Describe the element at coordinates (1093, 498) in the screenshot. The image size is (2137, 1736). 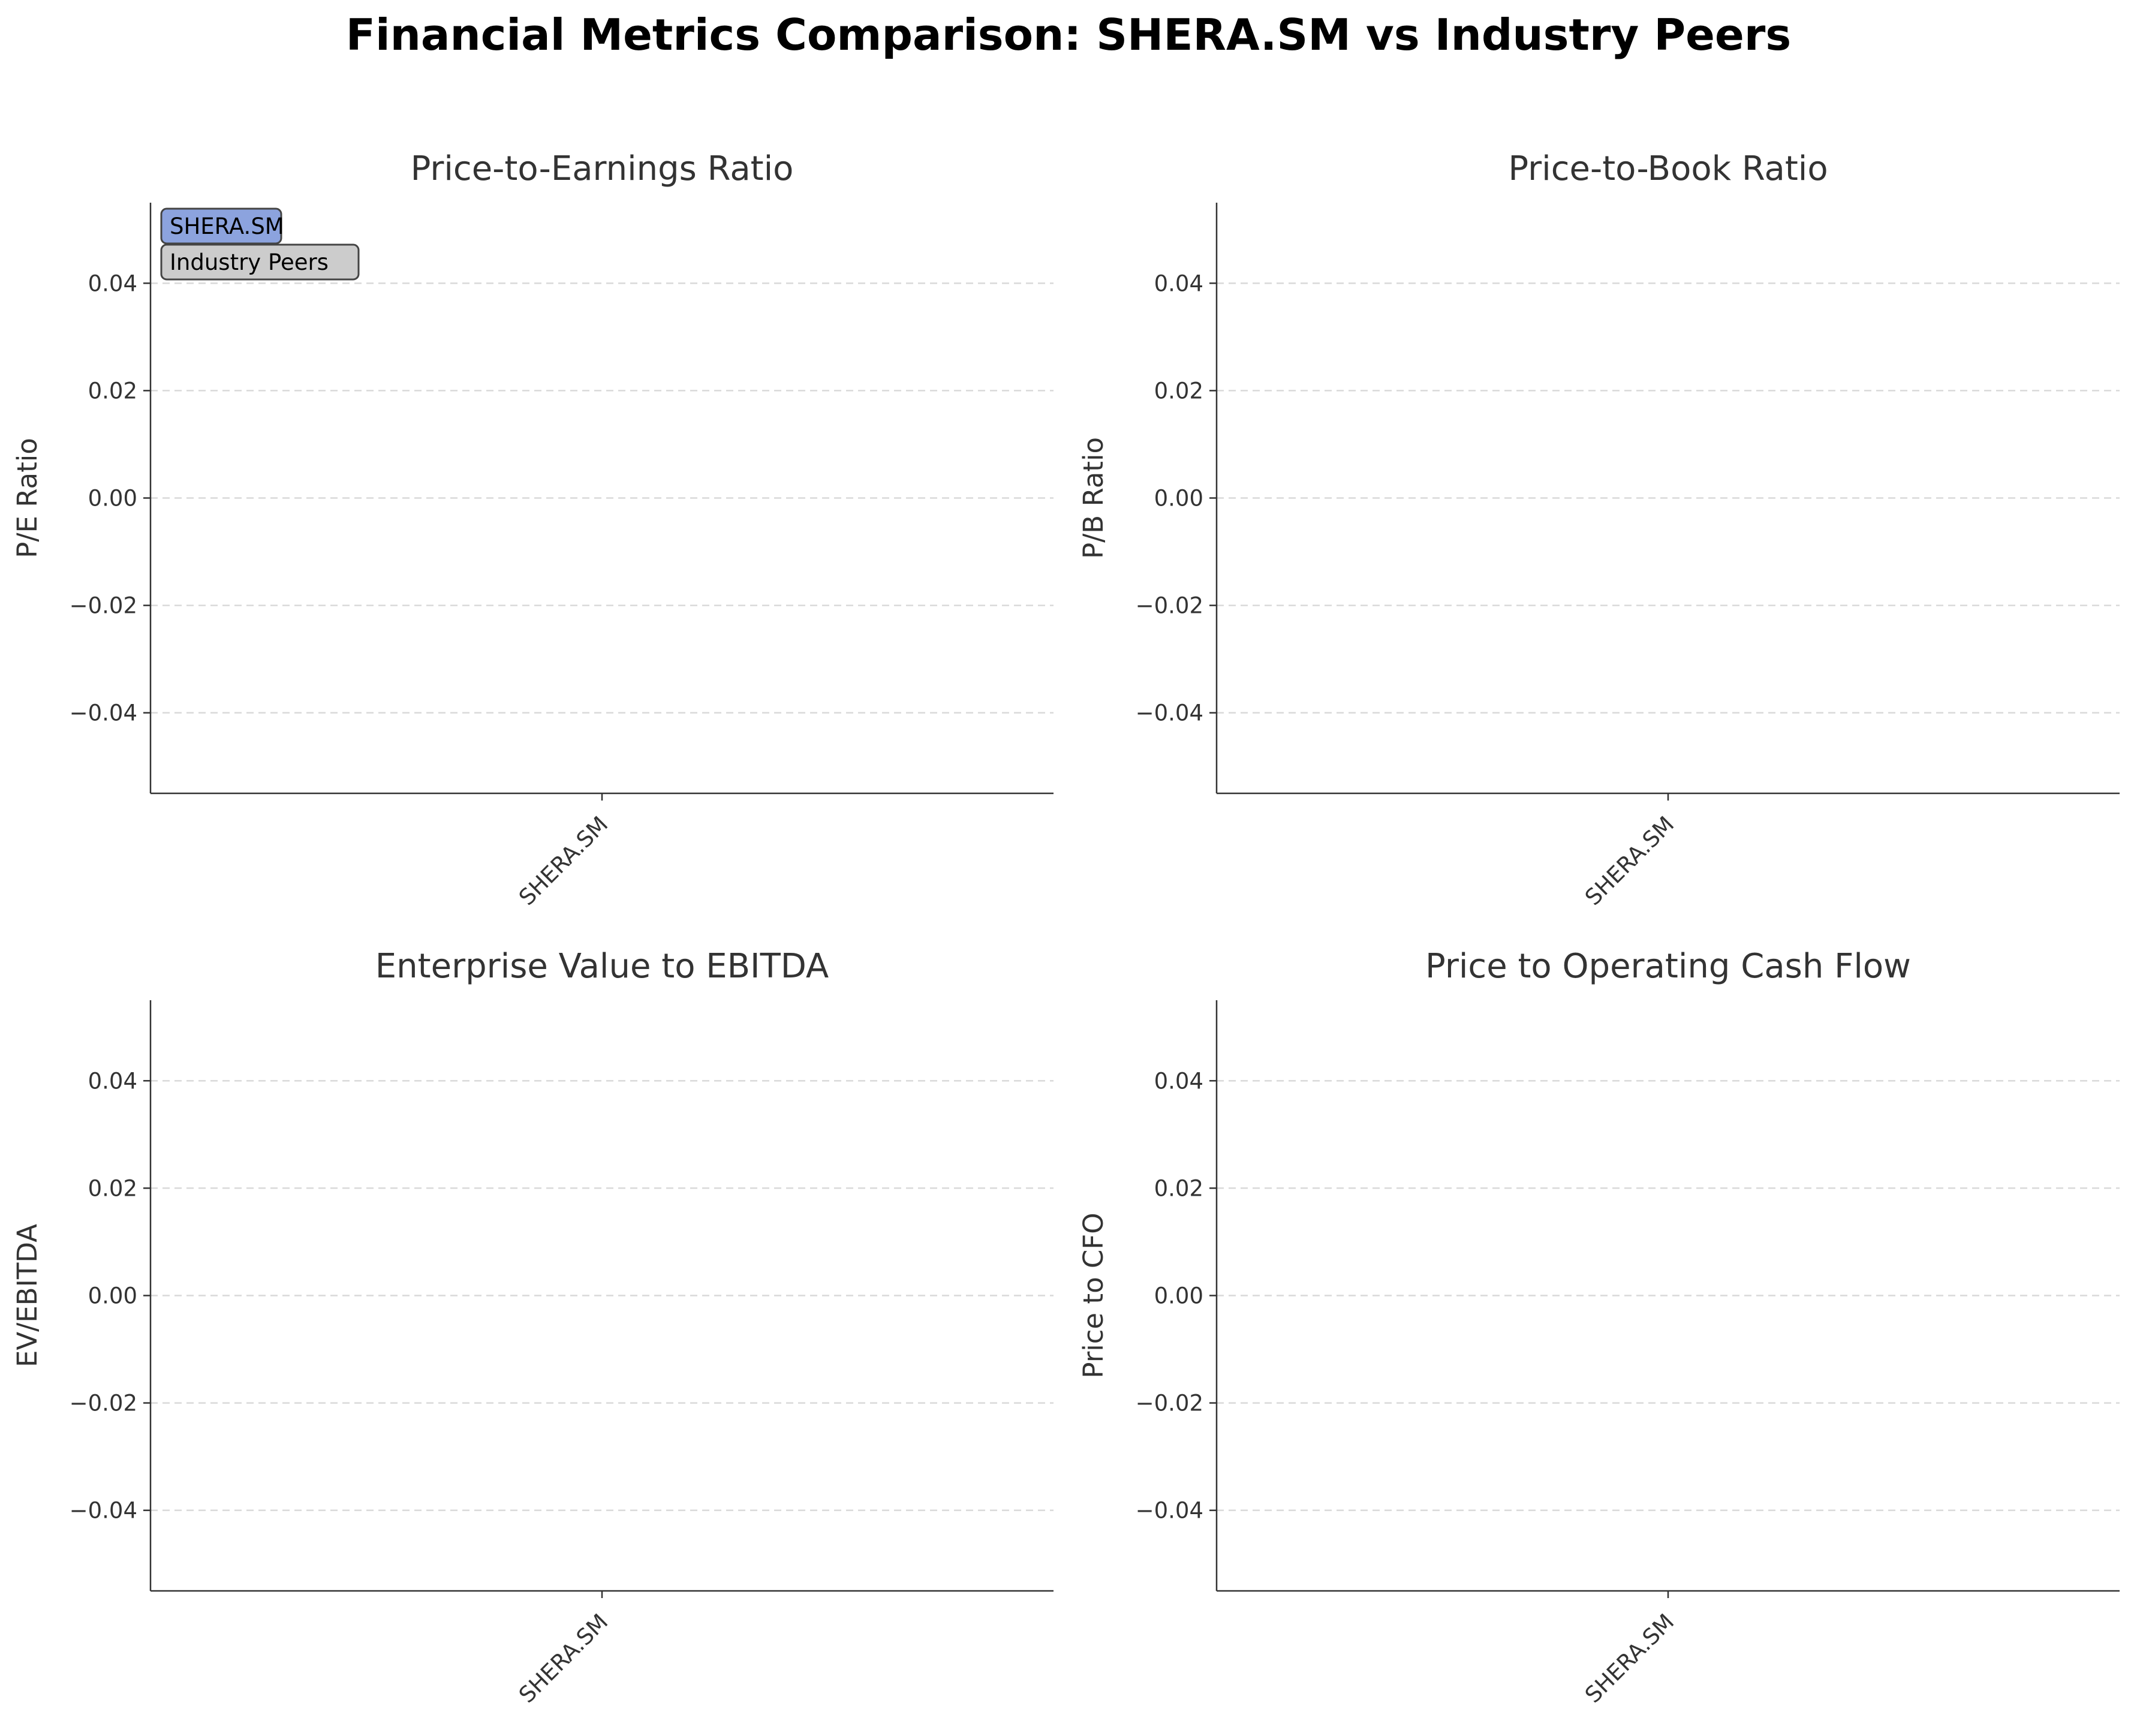
I see `y-axis-label: P/B Ratio` at that location.